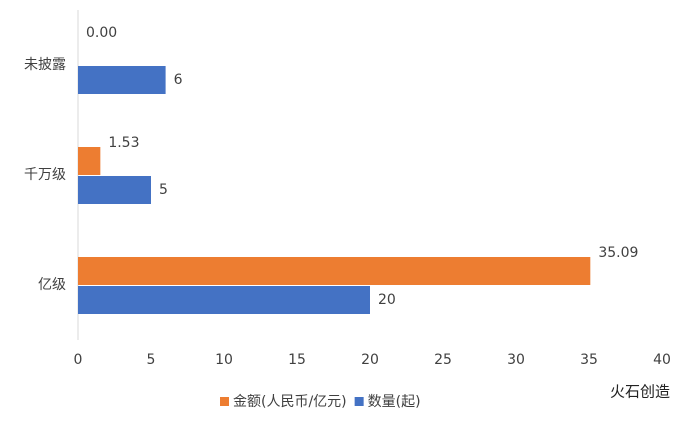  What do you see at coordinates (394, 402) in the screenshot?
I see `legend-label: 数量(起)` at bounding box center [394, 402].